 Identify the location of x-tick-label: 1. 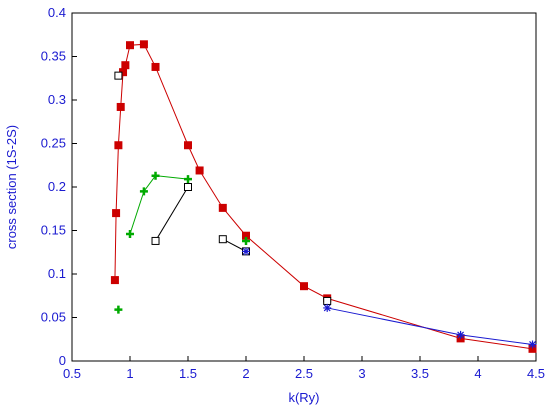
(129, 373).